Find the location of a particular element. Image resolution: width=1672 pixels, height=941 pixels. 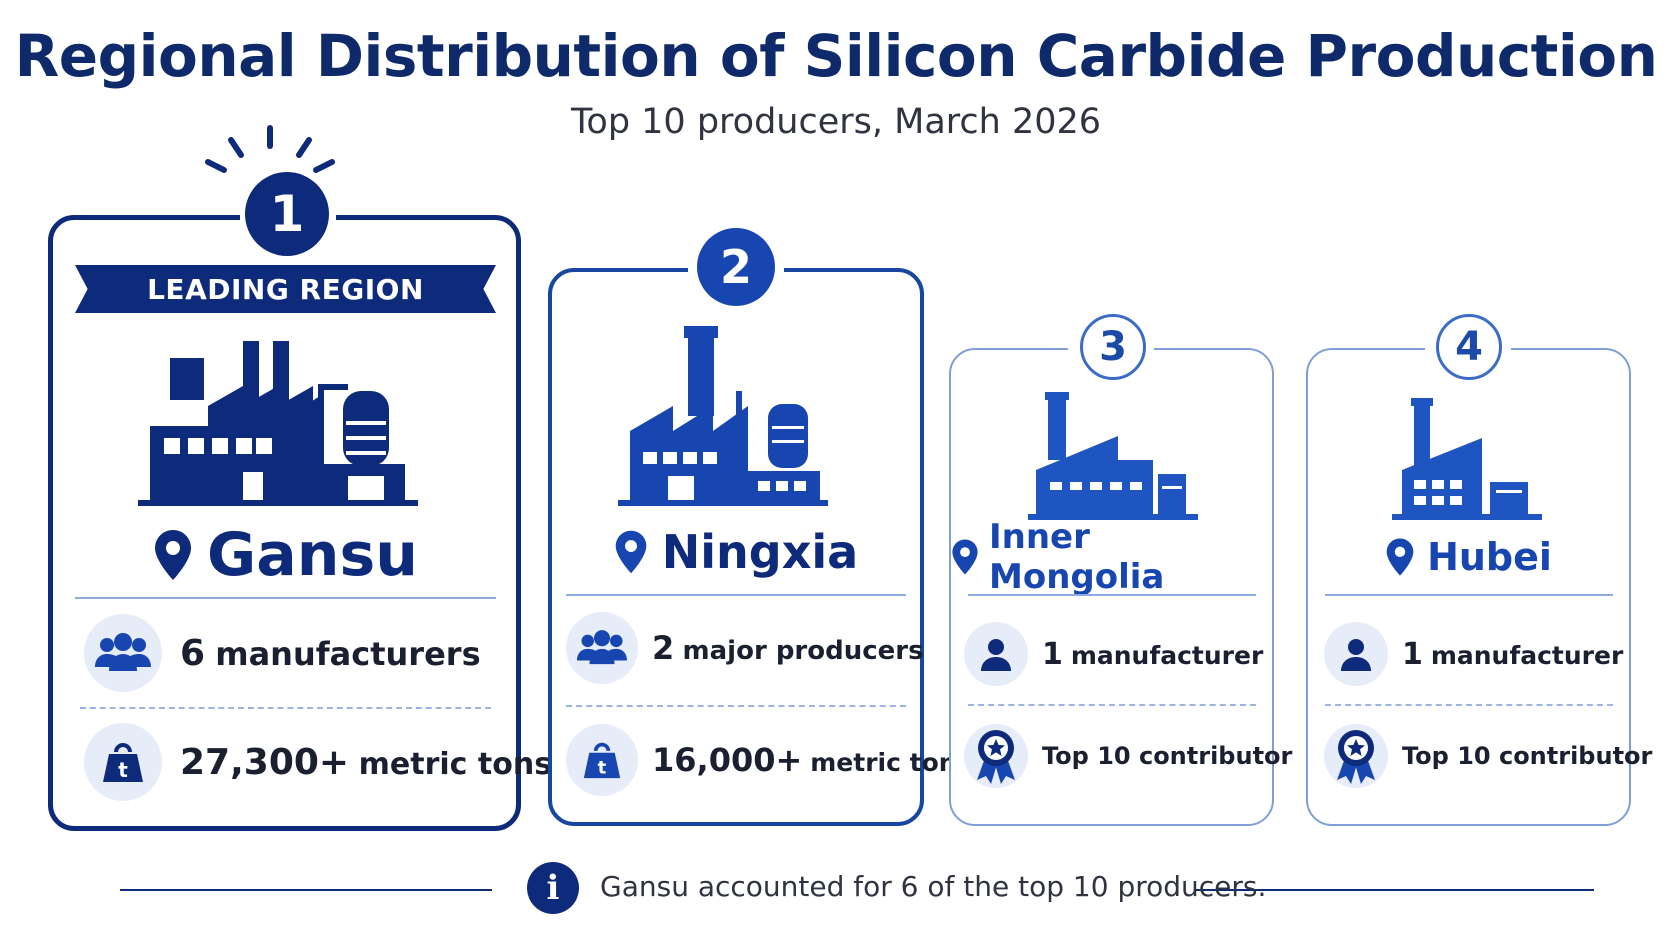

region-name: Hubei is located at coordinates (1468, 557).